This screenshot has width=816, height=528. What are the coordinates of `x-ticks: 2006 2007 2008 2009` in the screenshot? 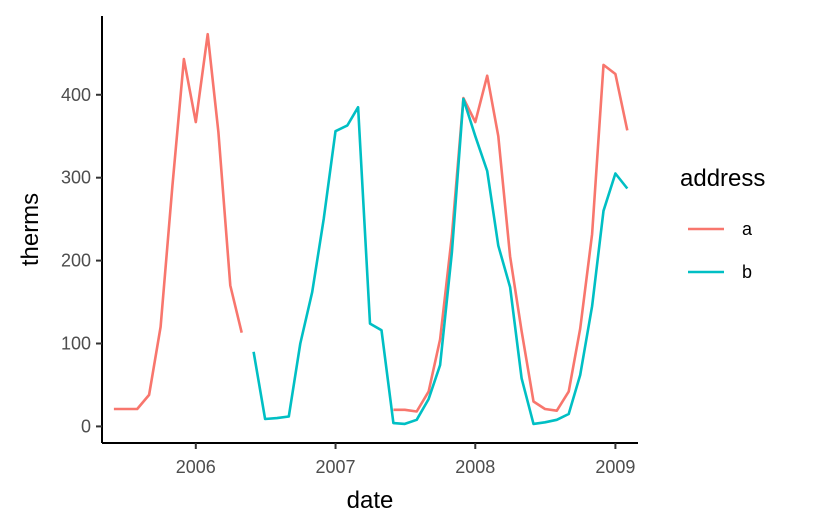 It's located at (405, 460).